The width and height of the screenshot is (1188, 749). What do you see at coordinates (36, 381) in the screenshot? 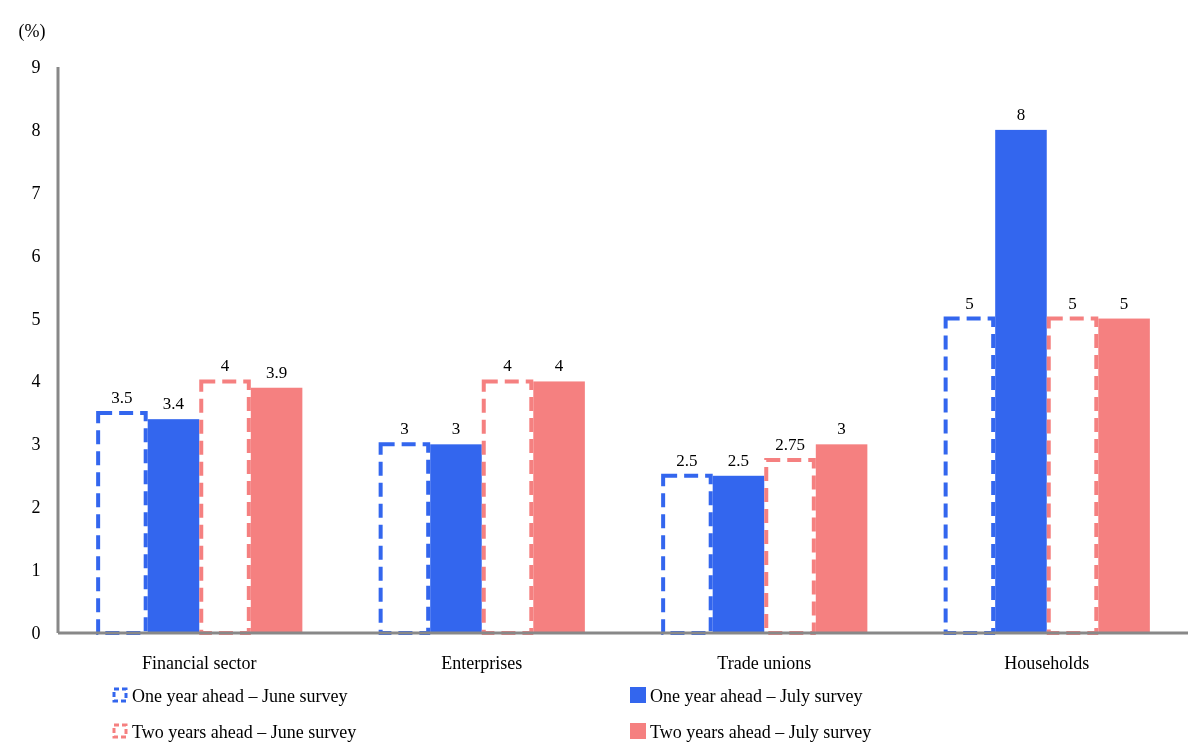
I see `y-tick-label: 4` at bounding box center [36, 381].